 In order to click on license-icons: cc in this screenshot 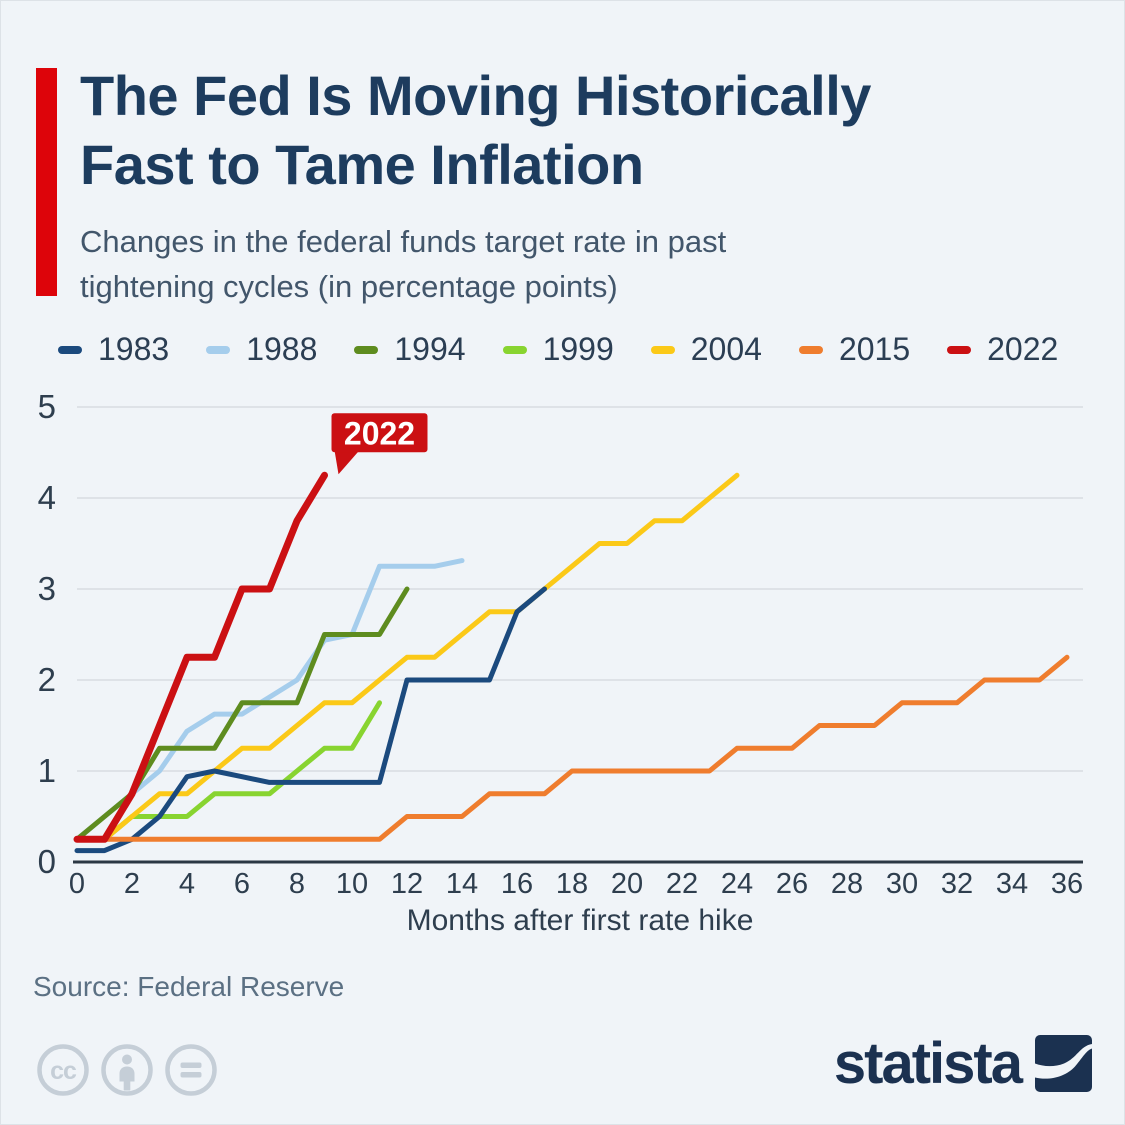, I will do `click(127, 1070)`.